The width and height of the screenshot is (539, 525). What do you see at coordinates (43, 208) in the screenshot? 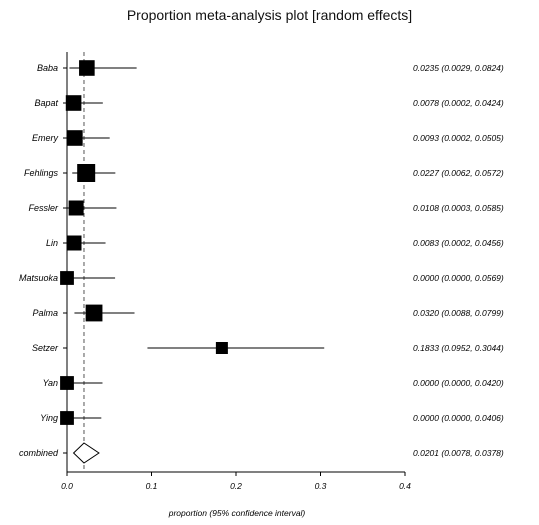
I see `study-label: Fessler` at bounding box center [43, 208].